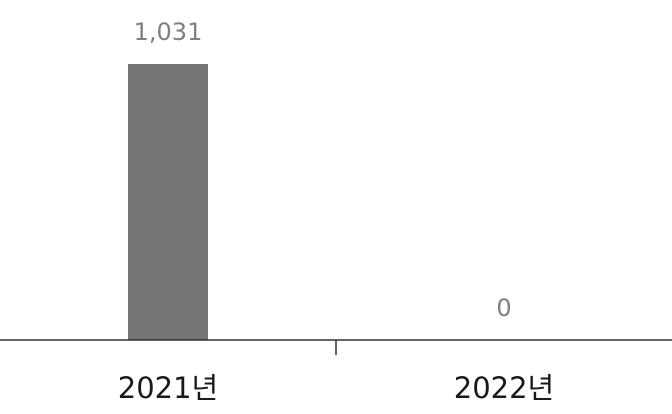 The image size is (672, 414). What do you see at coordinates (503, 308) in the screenshot?
I see `data-label-1: 0` at bounding box center [503, 308].